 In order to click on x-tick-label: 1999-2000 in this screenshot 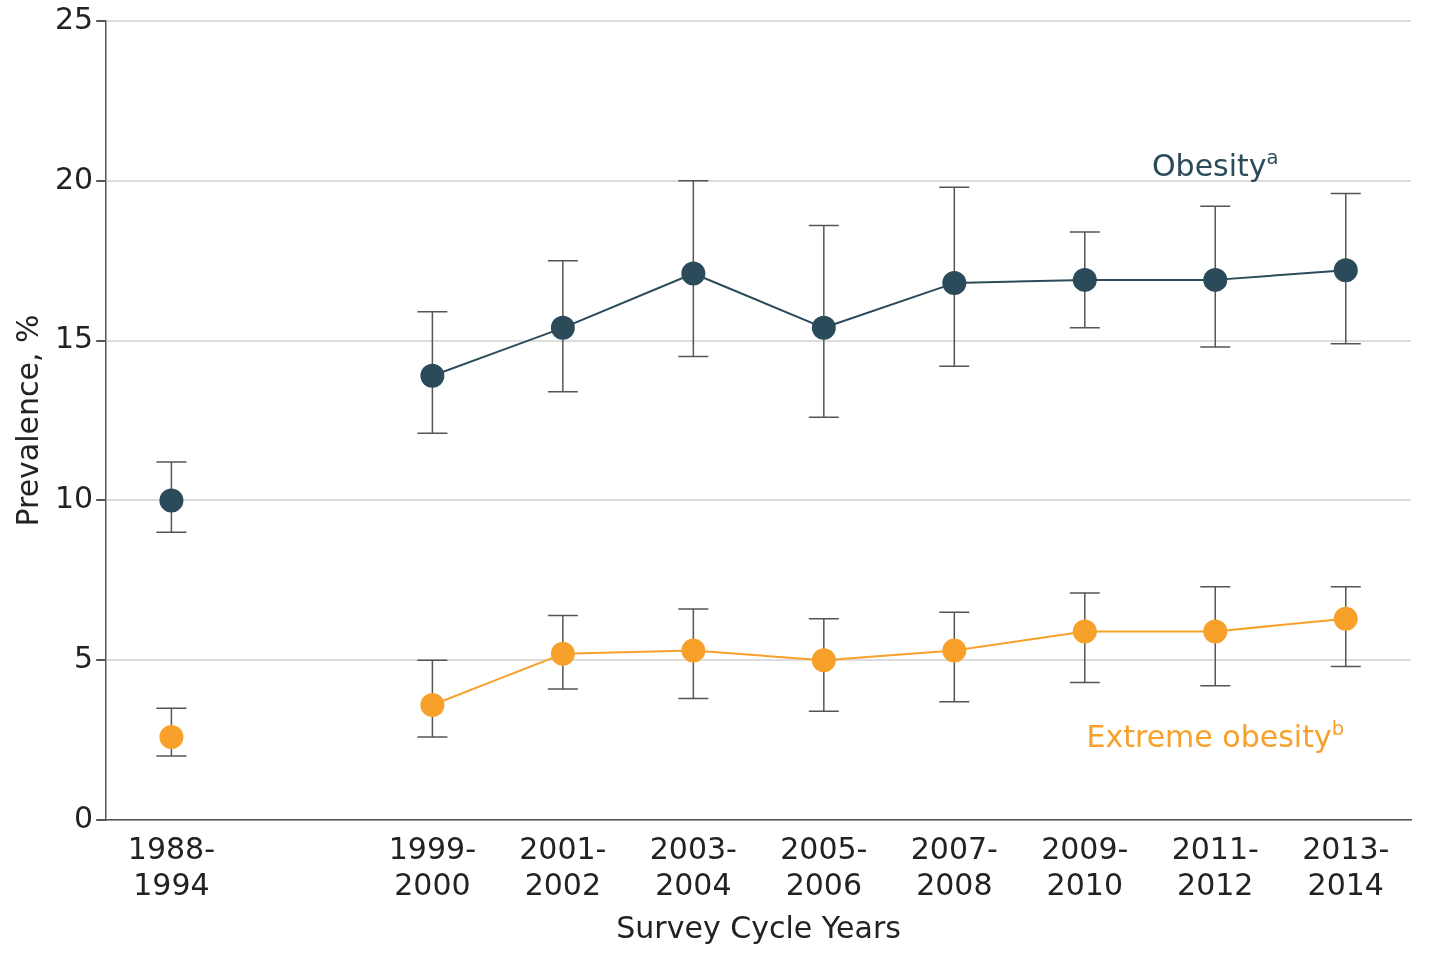, I will do `click(432, 866)`.